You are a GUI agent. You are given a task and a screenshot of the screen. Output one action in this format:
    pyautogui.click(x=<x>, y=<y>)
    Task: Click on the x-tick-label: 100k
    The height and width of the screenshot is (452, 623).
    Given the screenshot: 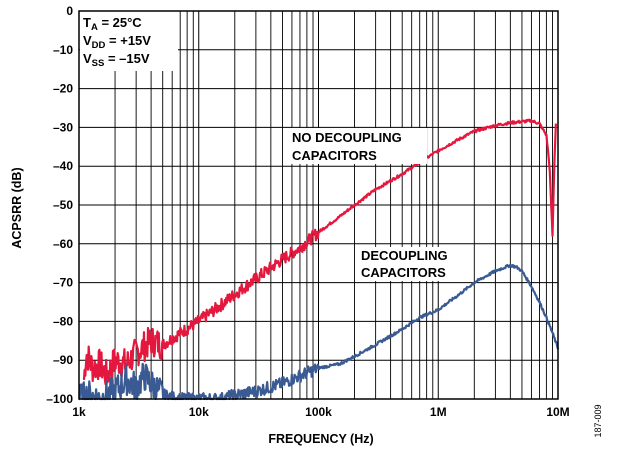 What is the action you would take?
    pyautogui.click(x=318, y=412)
    